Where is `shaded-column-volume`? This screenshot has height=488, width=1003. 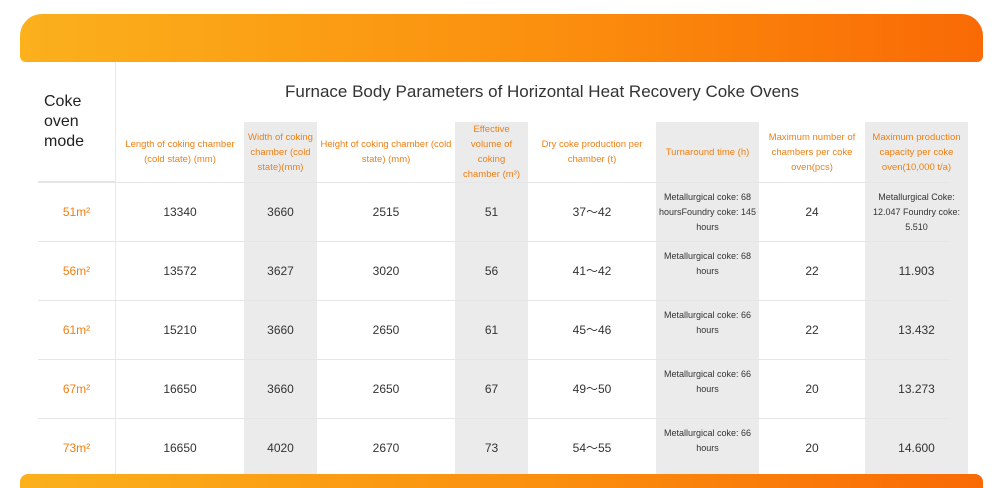 shaded-column-volume is located at coordinates (491, 298).